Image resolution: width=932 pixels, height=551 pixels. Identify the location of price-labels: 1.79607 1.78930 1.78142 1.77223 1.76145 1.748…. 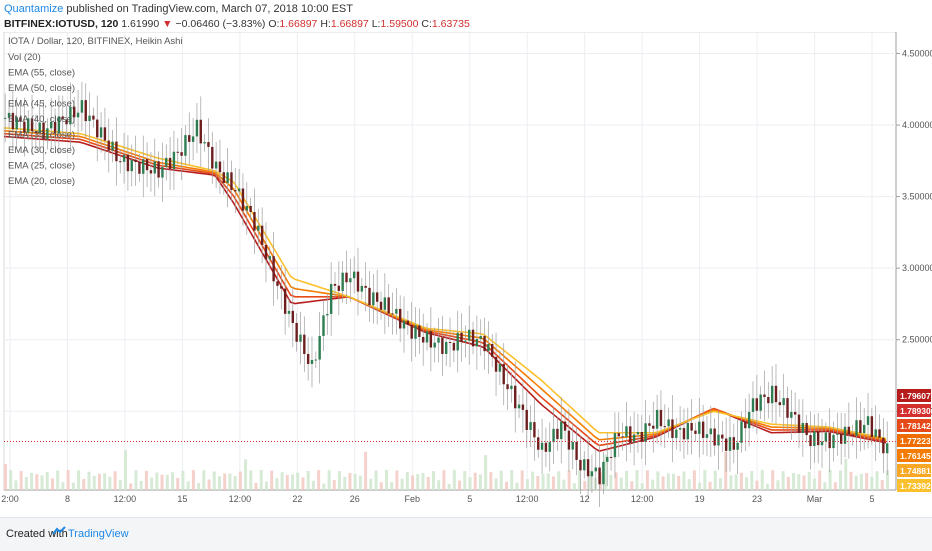
(914, 440).